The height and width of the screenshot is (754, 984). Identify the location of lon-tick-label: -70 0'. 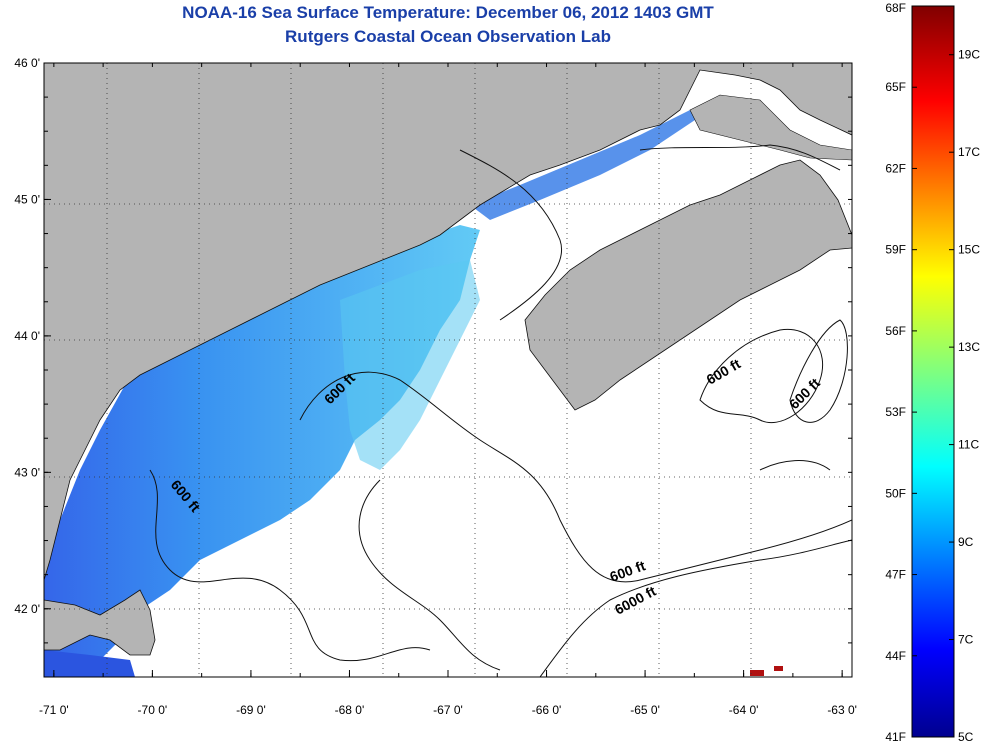
(153, 710).